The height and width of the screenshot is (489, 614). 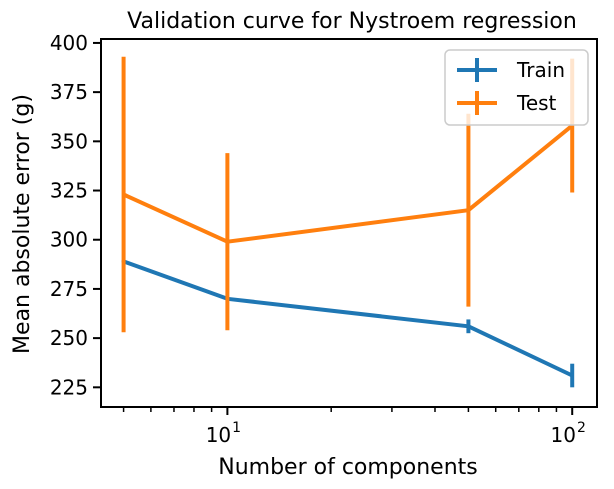 What do you see at coordinates (581, 428) in the screenshot?
I see `x-tick-exponent: 2` at bounding box center [581, 428].